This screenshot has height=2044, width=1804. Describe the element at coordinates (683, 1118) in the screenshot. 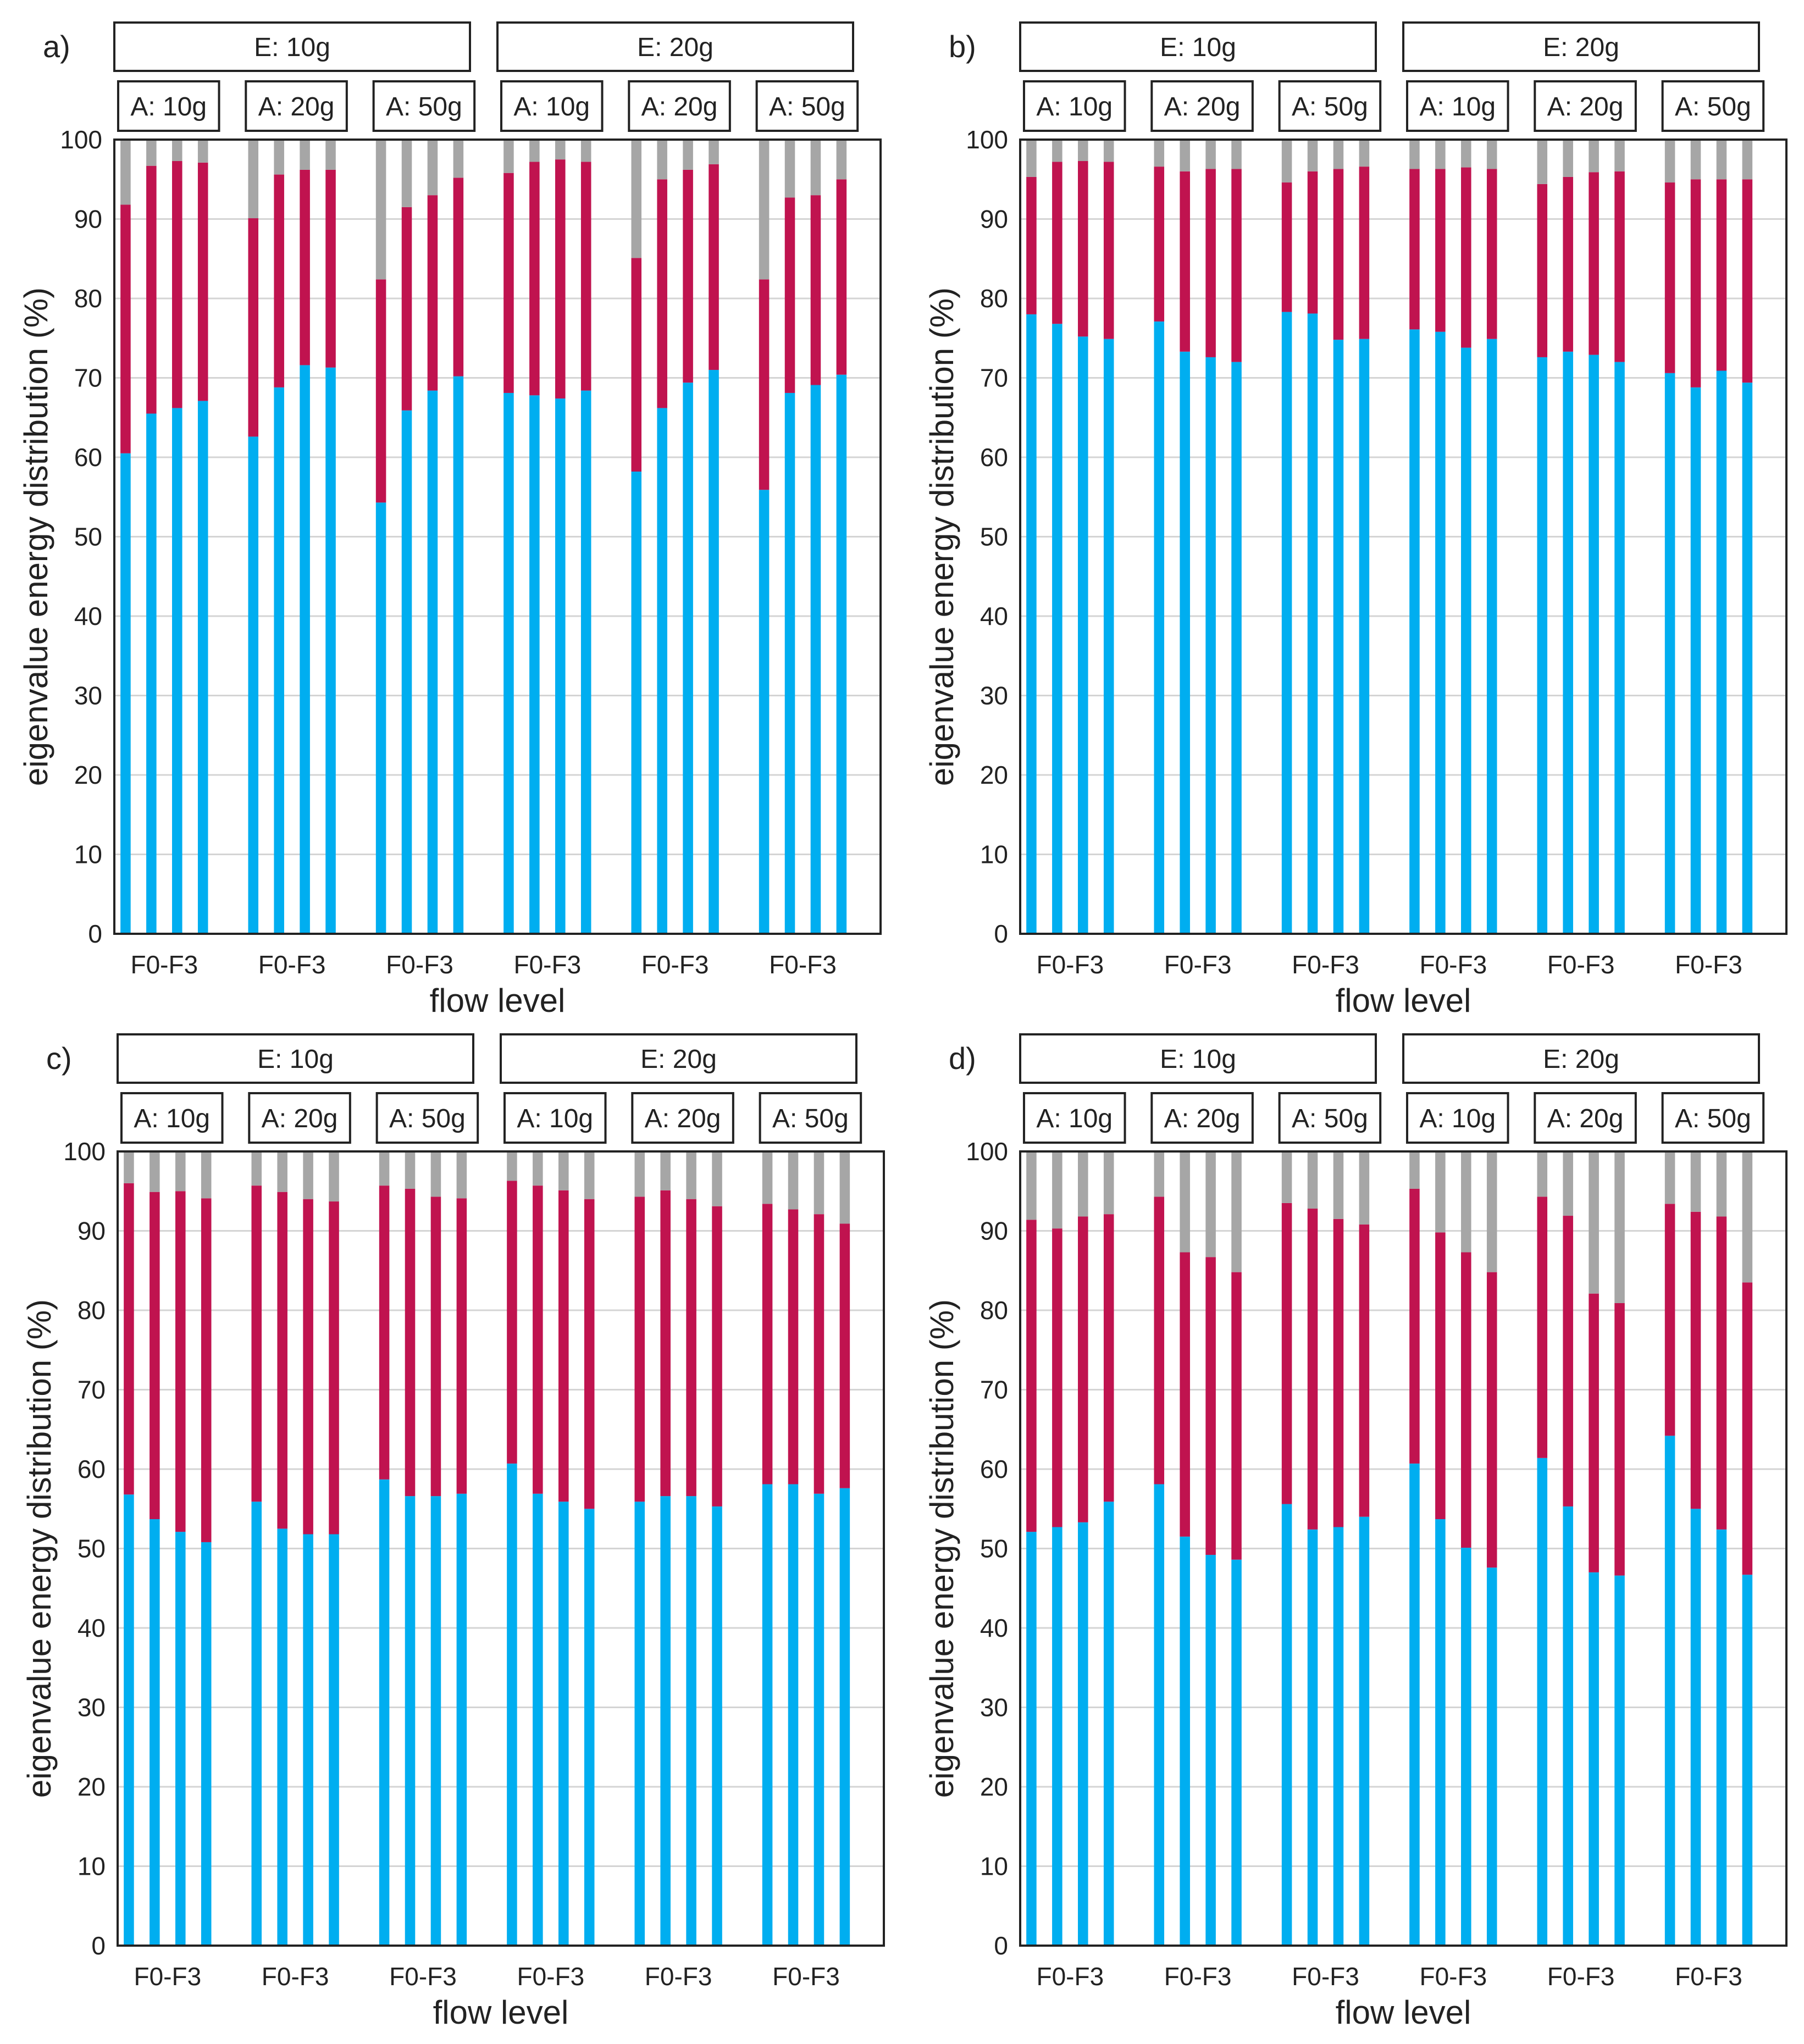

I see `a-group-label: A: 20g` at that location.